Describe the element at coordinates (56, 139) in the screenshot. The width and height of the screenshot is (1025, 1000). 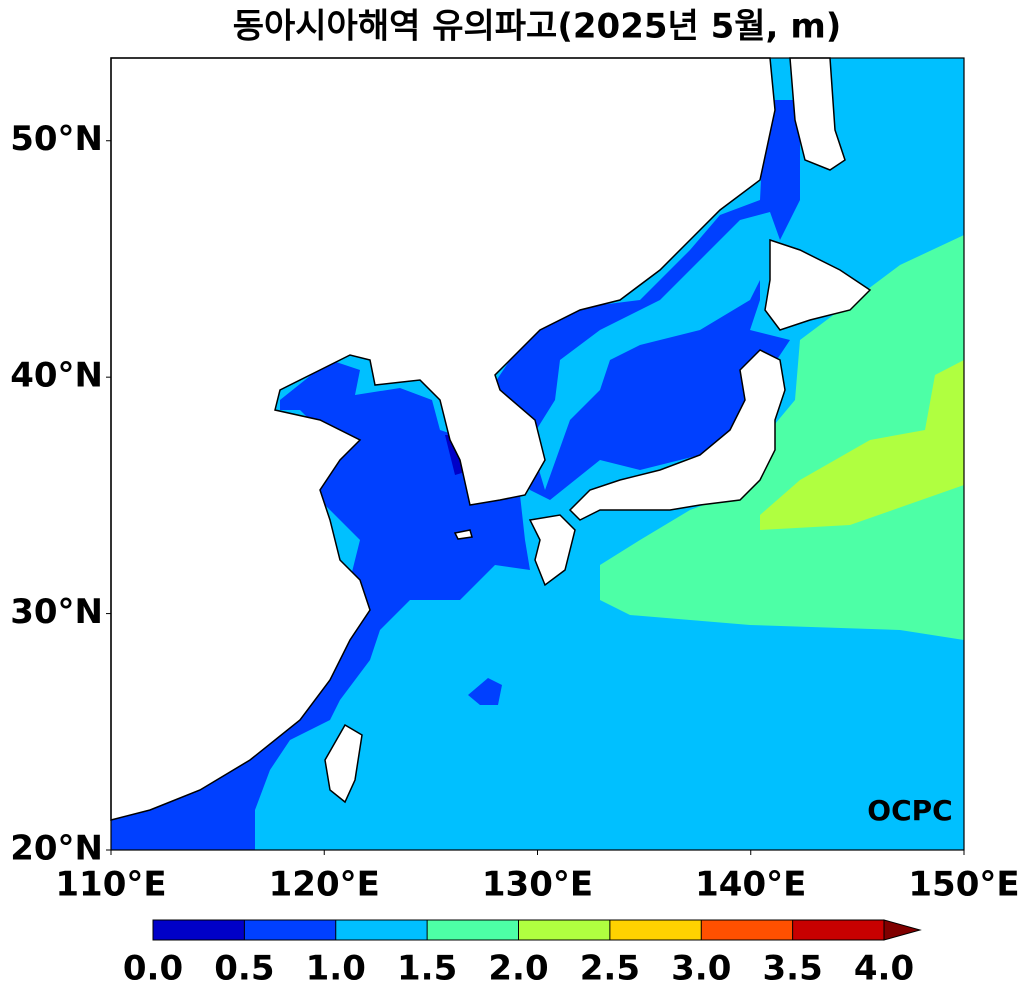
I see `y-tick-label: 50°N` at that location.